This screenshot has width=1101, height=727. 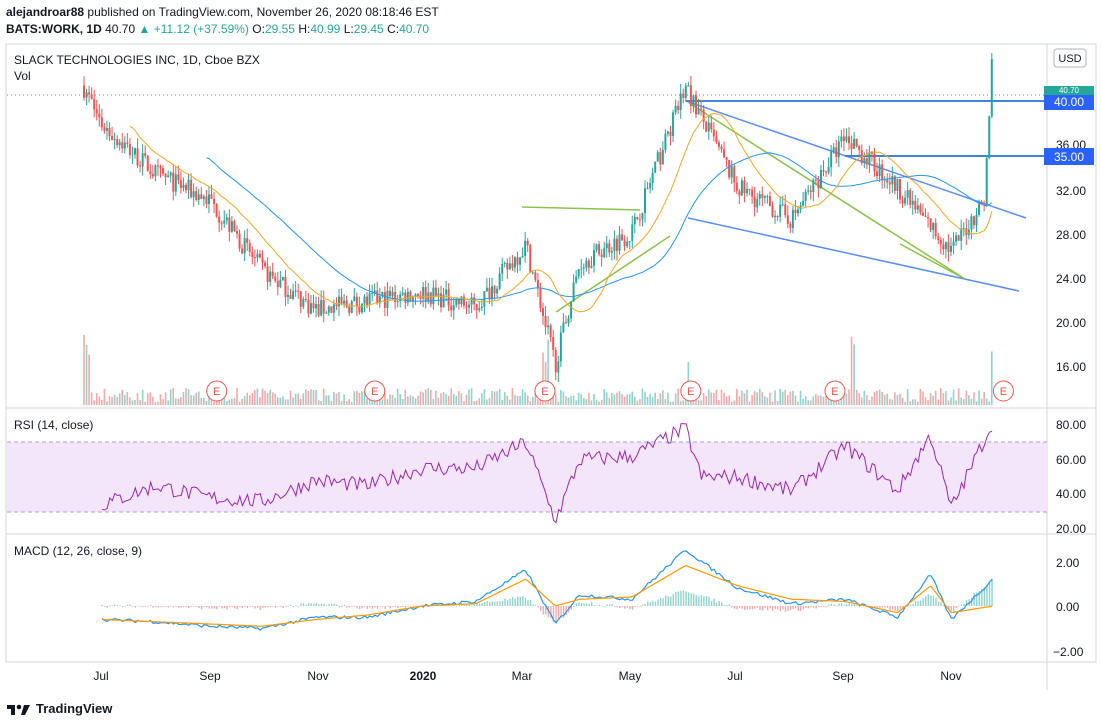 What do you see at coordinates (368, 29) in the screenshot?
I see `low-value: 29.45` at bounding box center [368, 29].